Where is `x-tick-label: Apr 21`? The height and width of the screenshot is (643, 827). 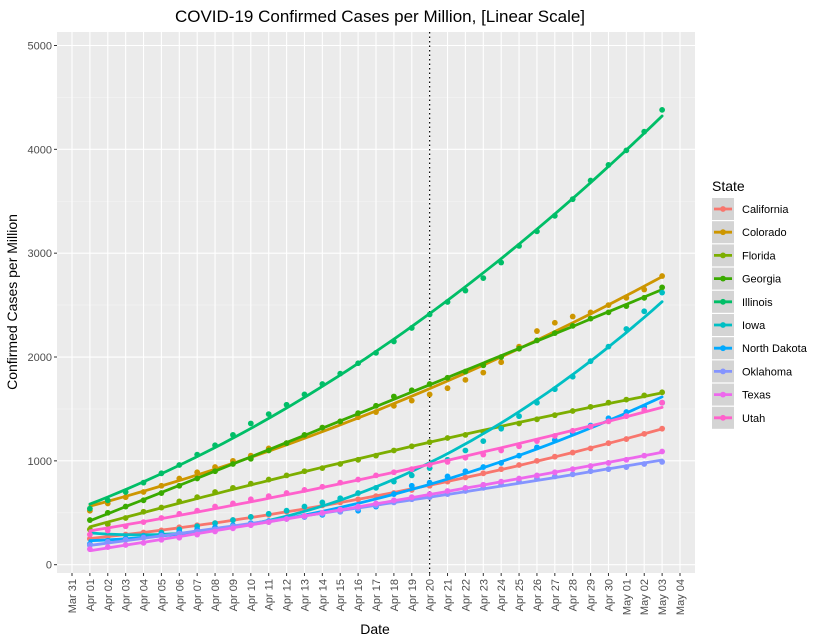 x-tick-label: Apr 21 is located at coordinates (449, 595).